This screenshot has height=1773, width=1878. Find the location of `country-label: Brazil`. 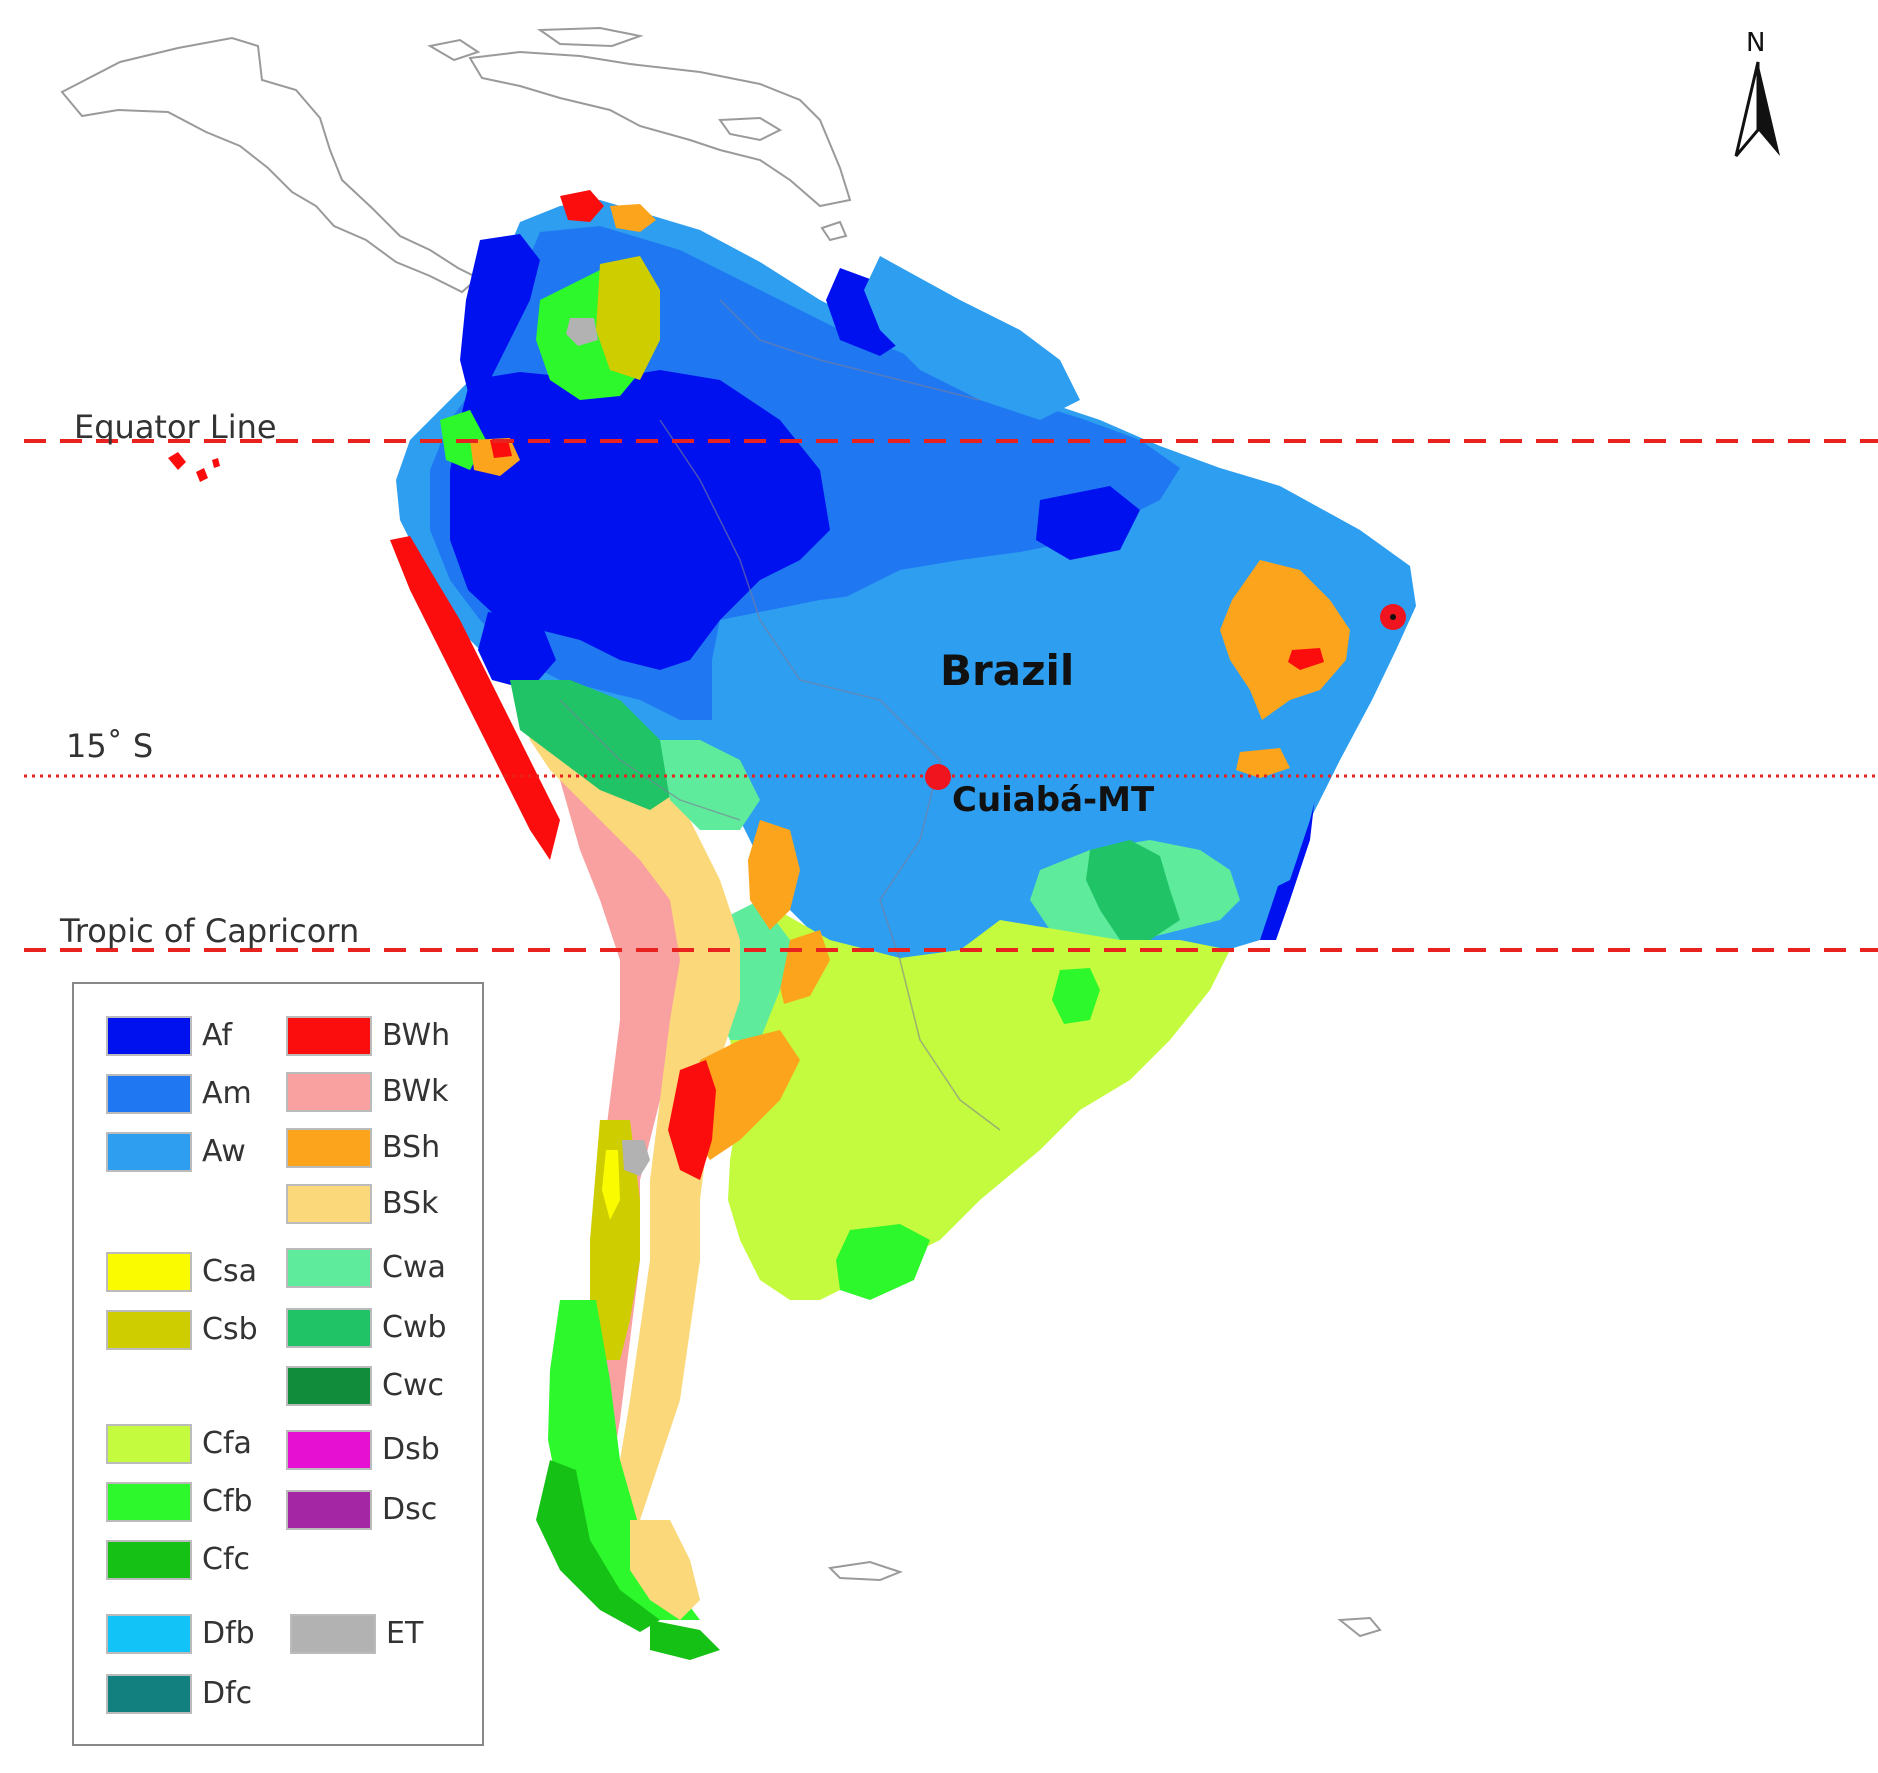

country-label: Brazil is located at coordinates (1007, 670).